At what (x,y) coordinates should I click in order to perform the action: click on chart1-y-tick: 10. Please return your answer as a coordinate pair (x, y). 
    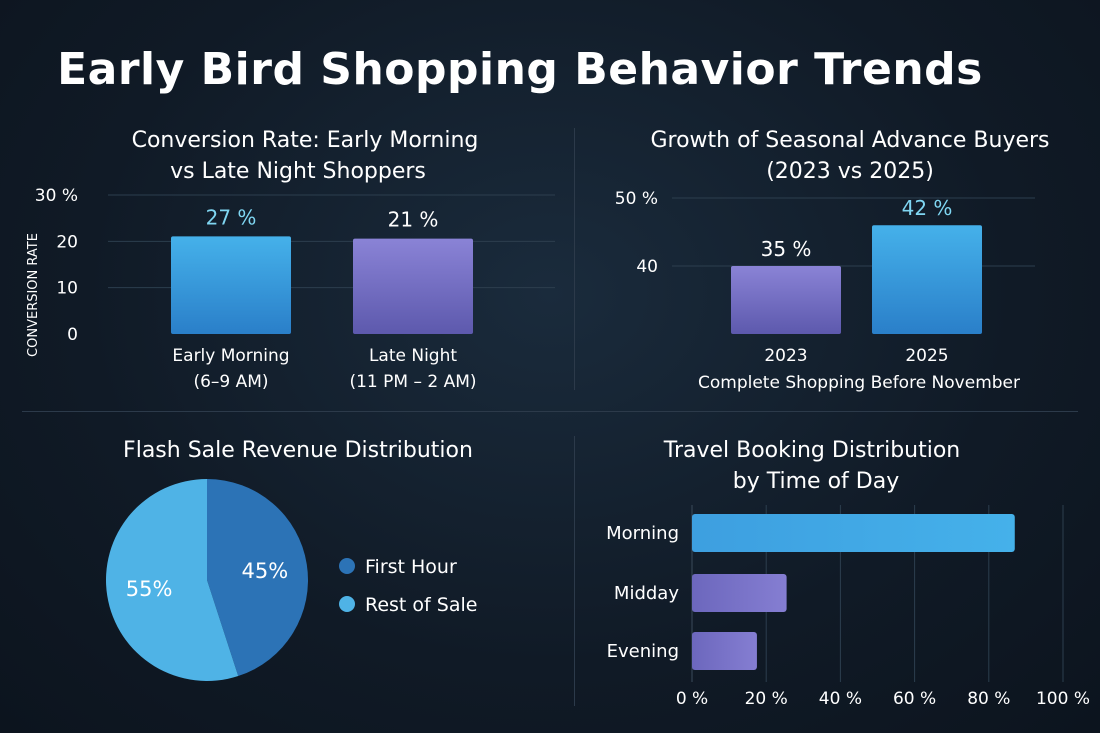
    Looking at the image, I should click on (67, 289).